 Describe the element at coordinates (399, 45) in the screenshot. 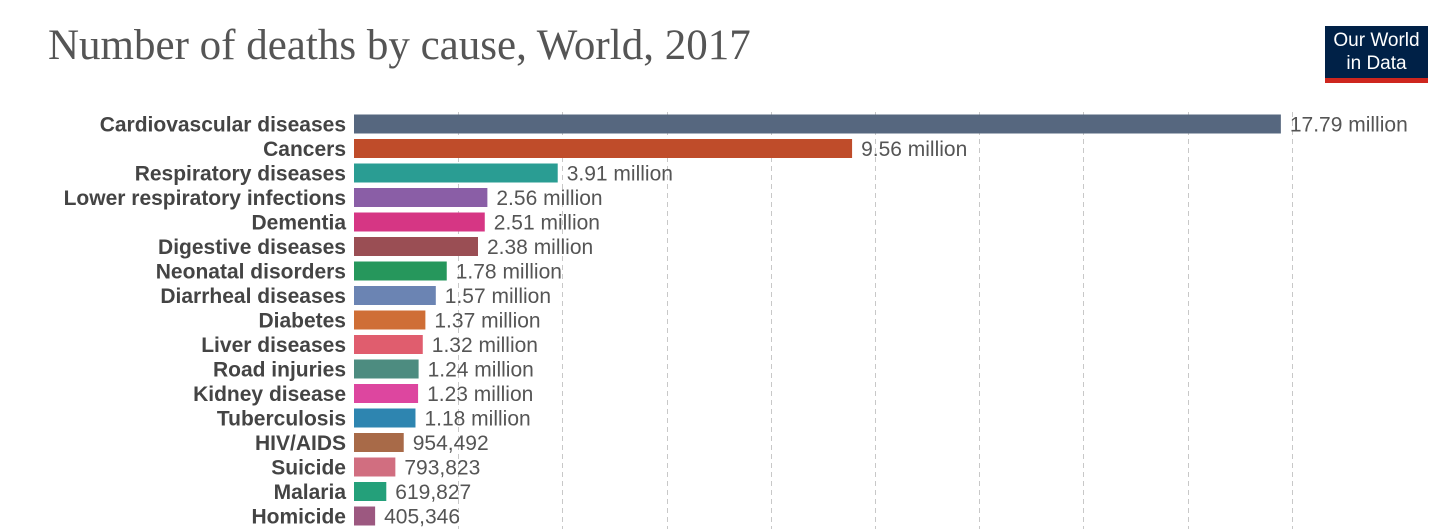

I see `chart-title: Number of deaths by cause, World, 2017` at that location.